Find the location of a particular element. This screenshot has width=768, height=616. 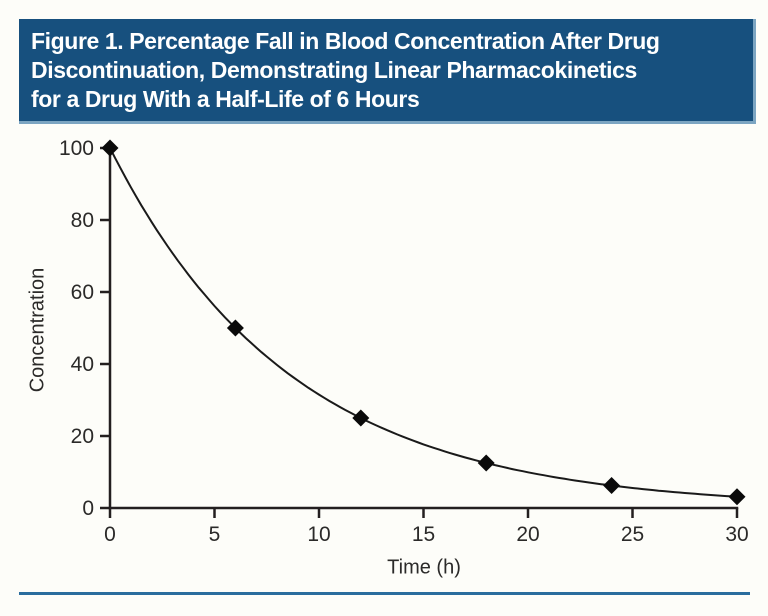

x-tick-label: 25 is located at coordinates (632, 534).